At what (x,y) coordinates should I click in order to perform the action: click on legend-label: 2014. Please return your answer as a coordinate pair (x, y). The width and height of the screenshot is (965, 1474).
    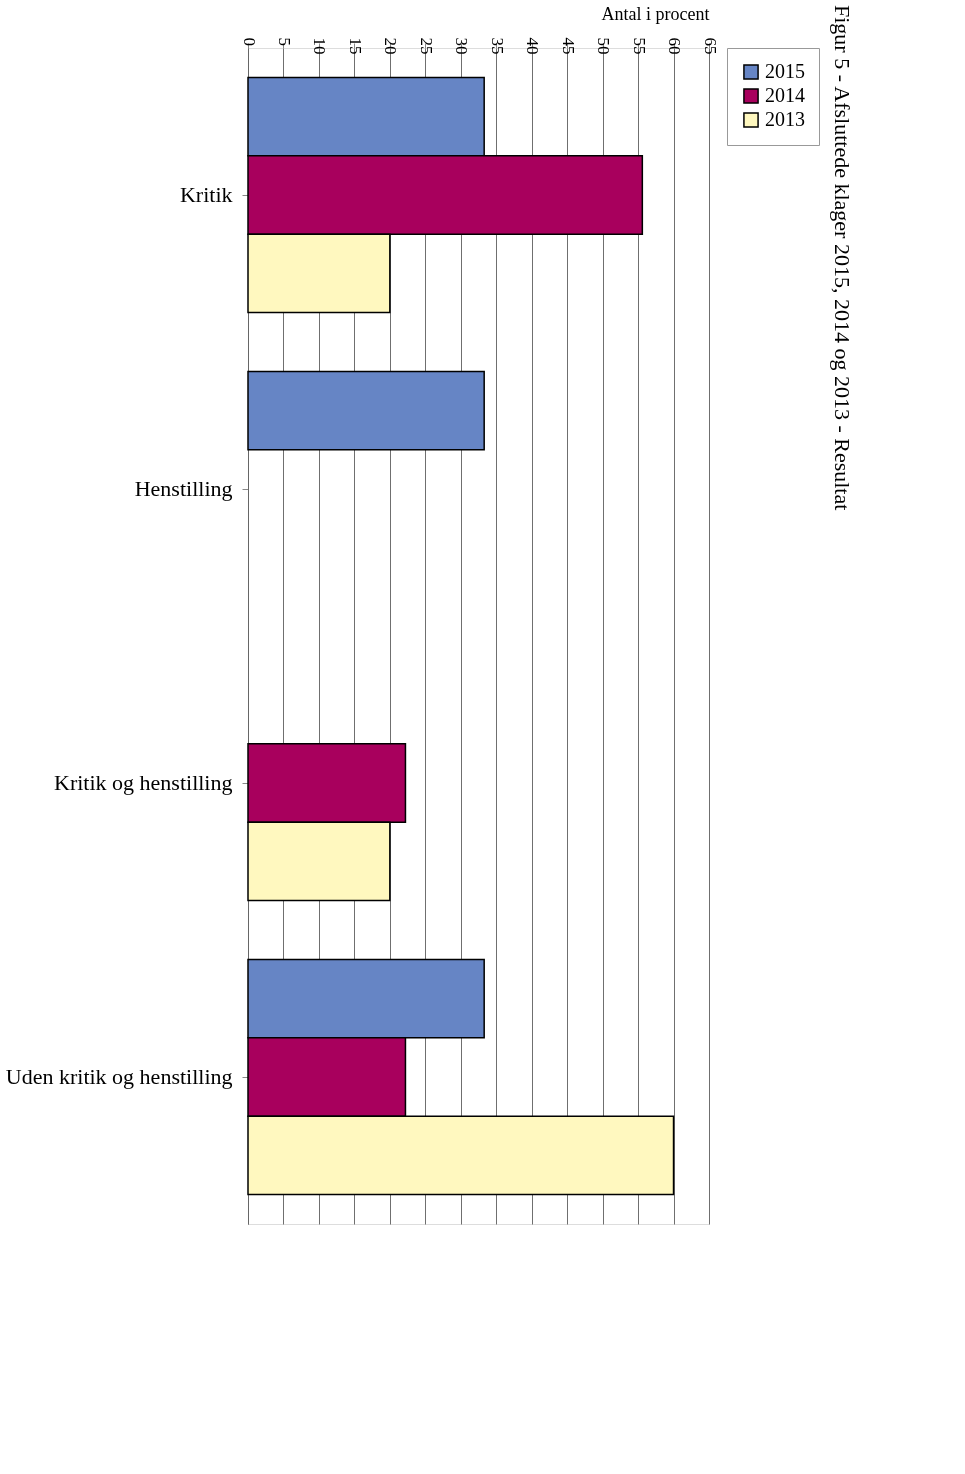
    Looking at the image, I should click on (785, 95).